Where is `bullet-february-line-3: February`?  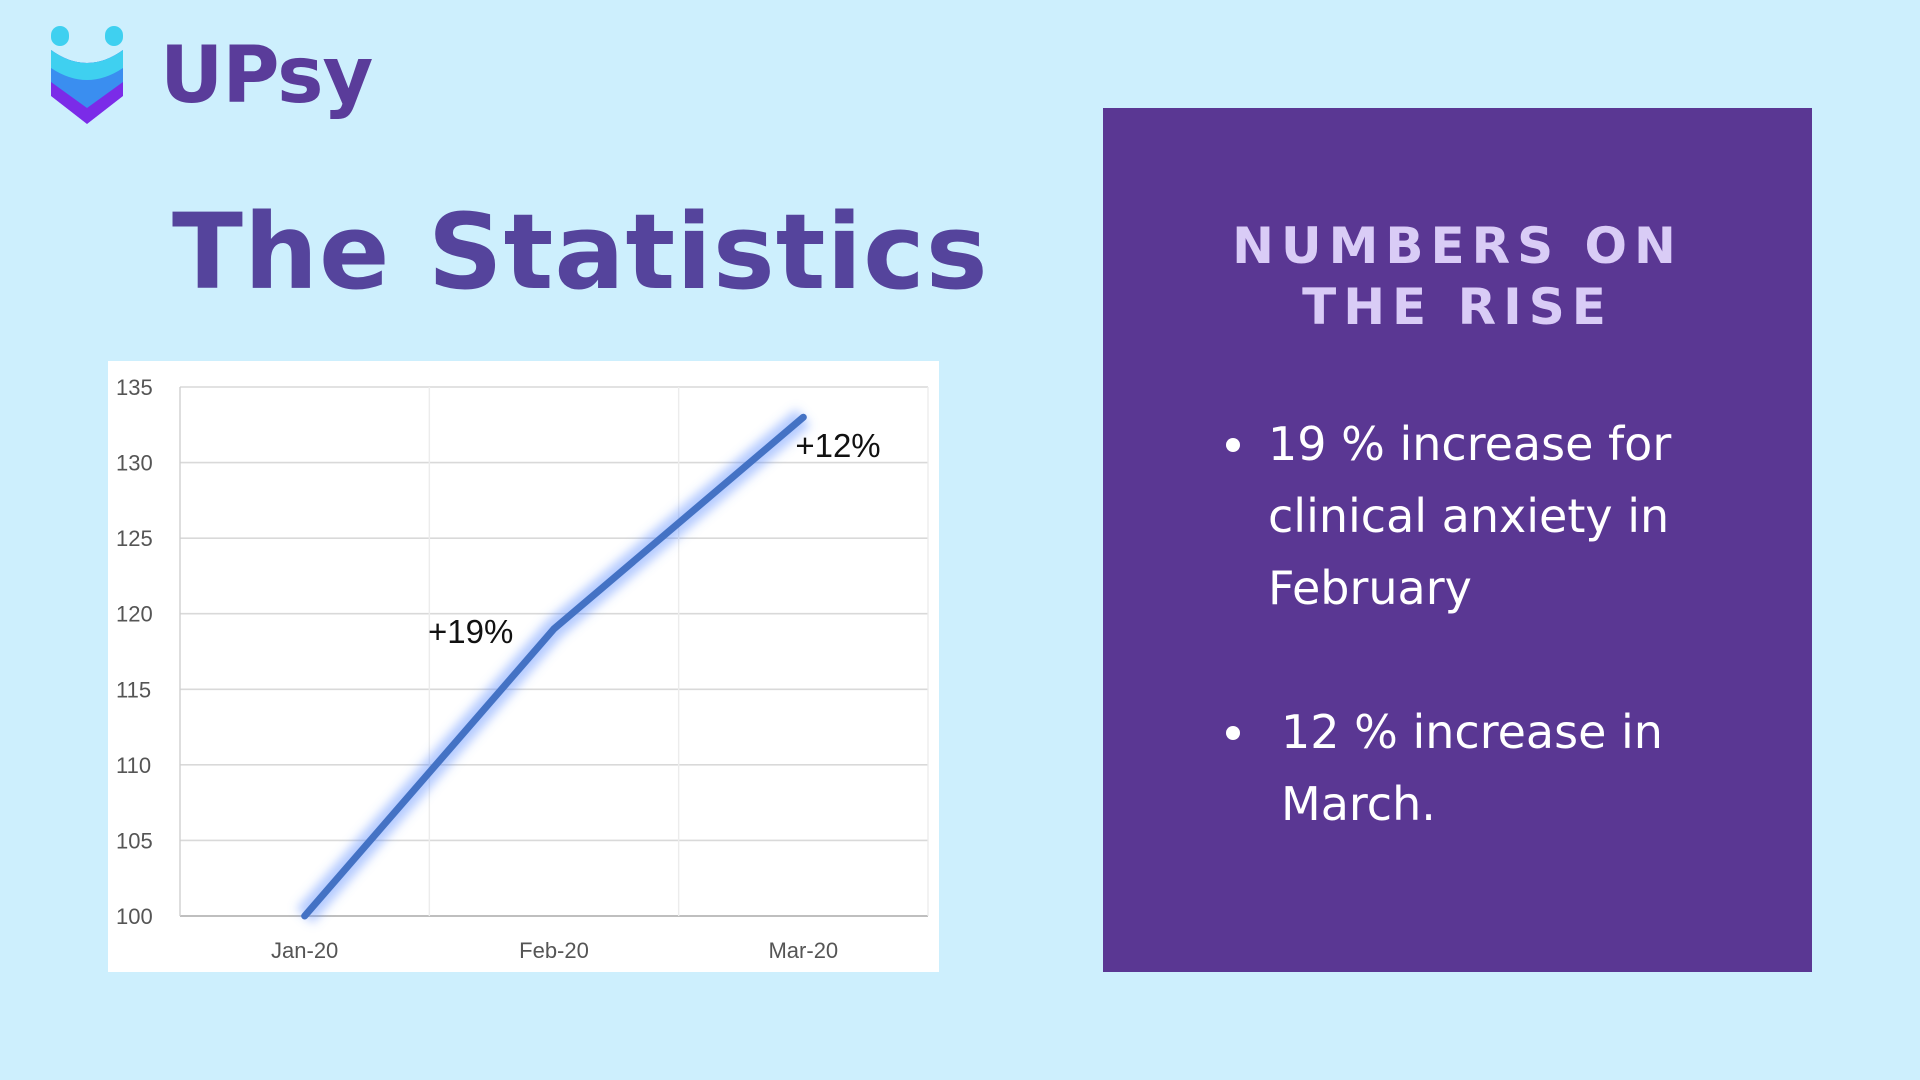 bullet-february-line-3: February is located at coordinates (1370, 588).